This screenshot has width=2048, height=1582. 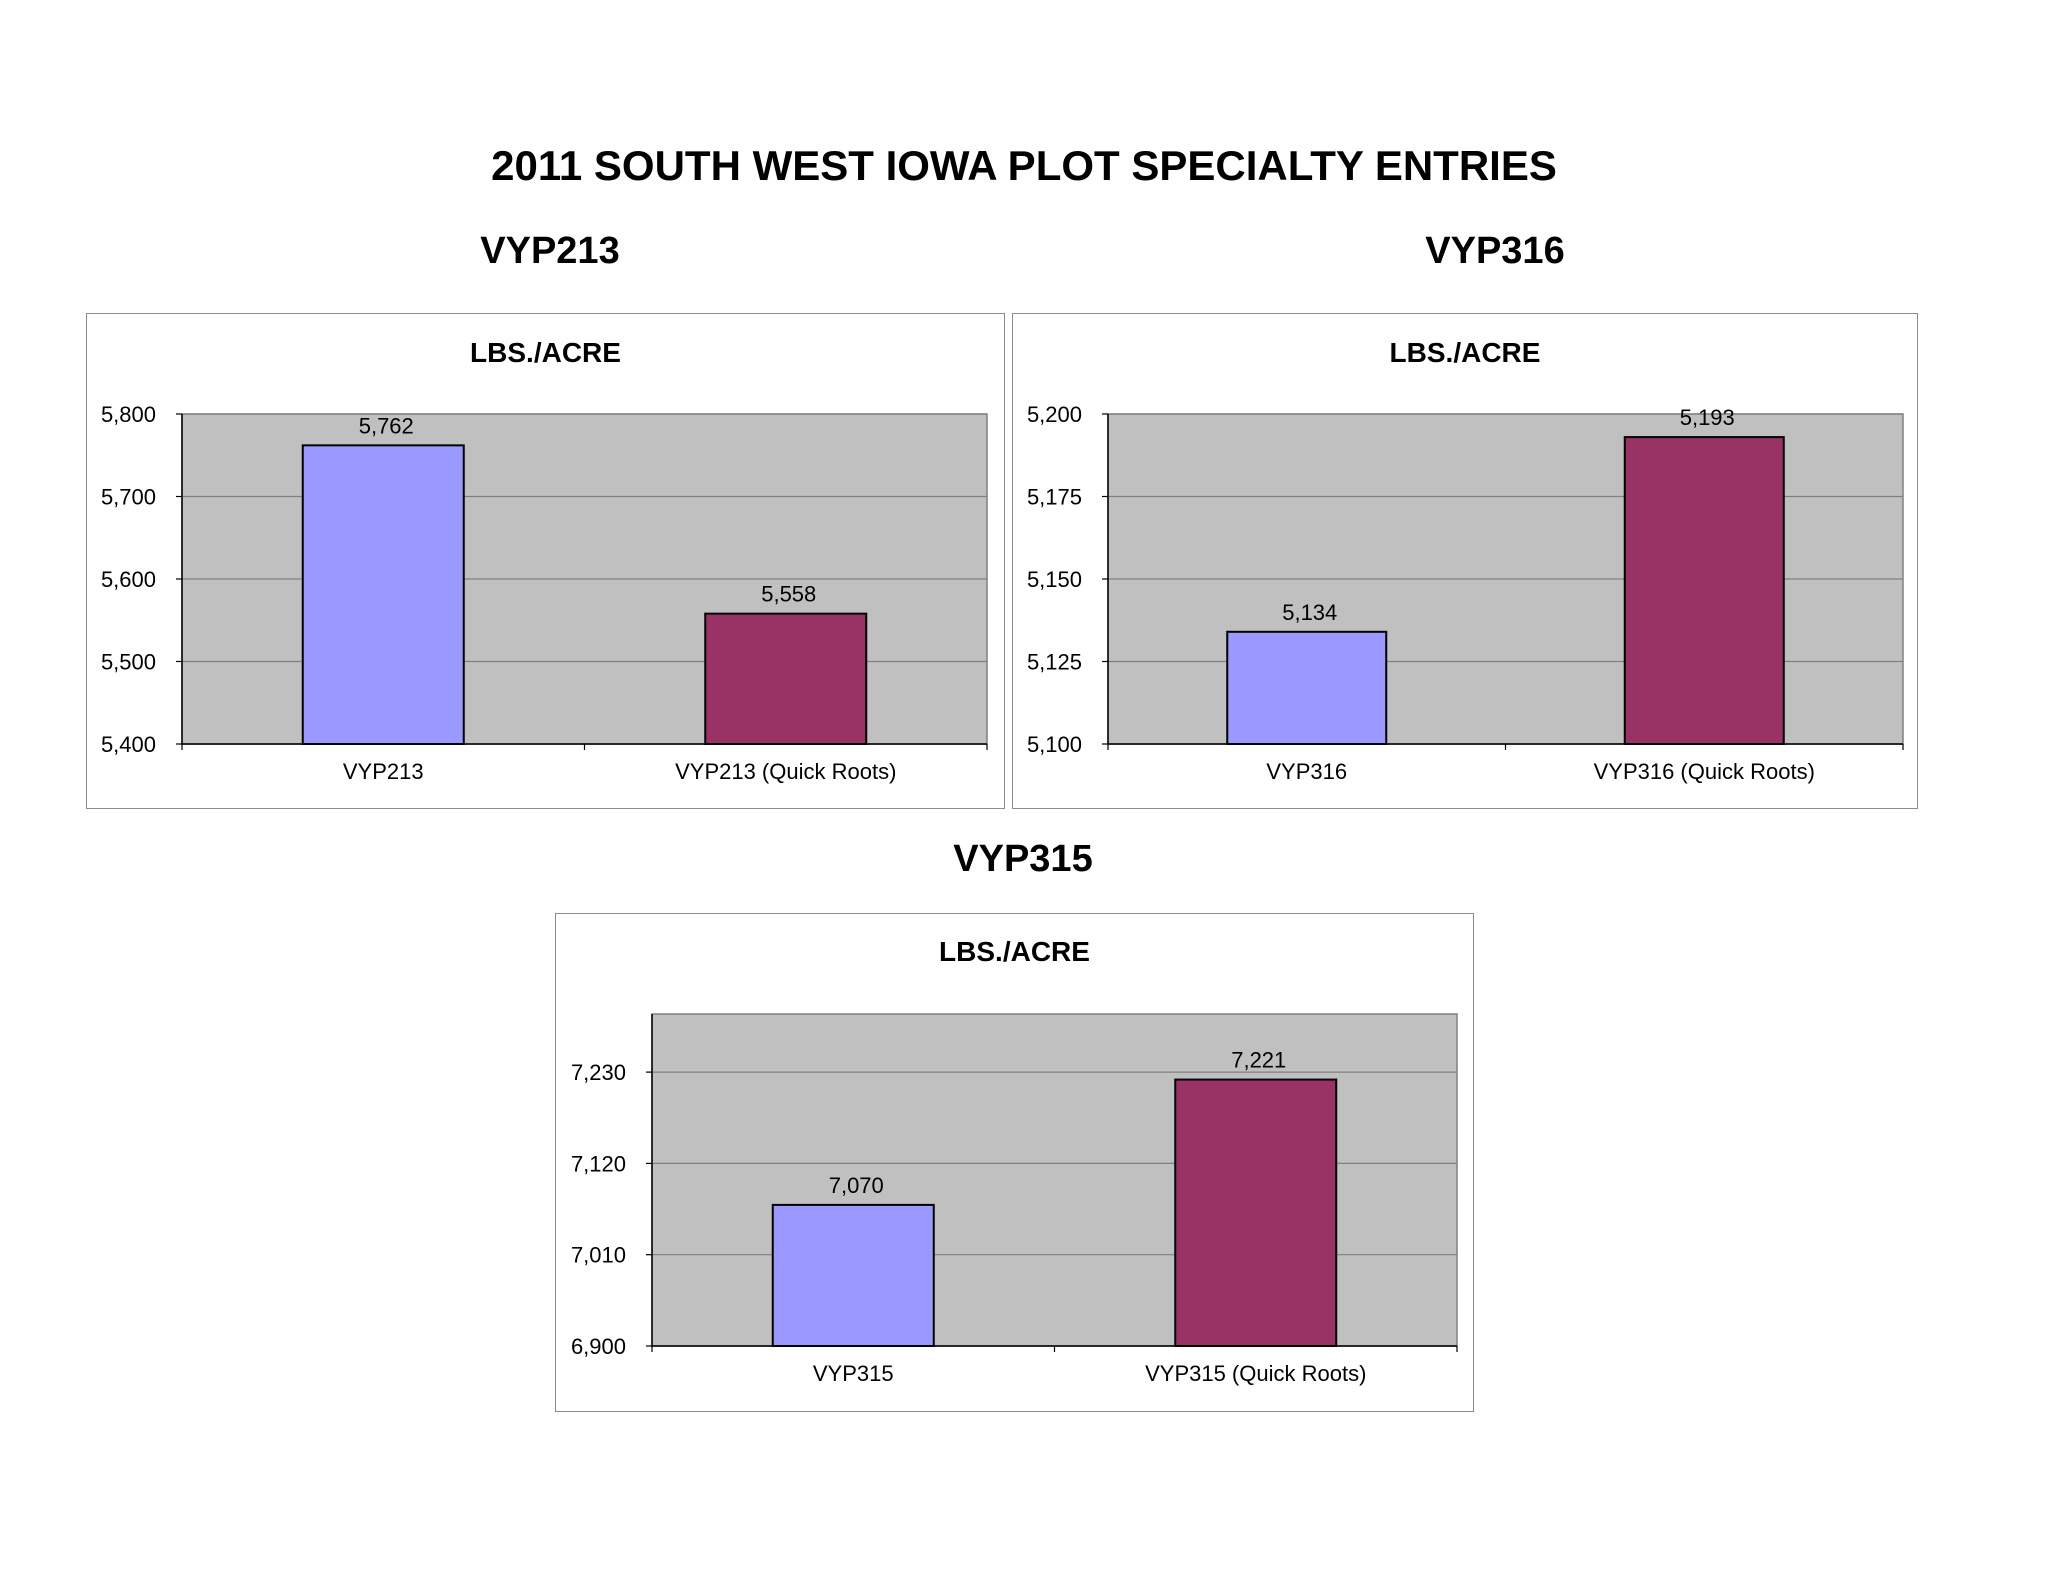 What do you see at coordinates (856, 1185) in the screenshot?
I see `data-label: 7,070` at bounding box center [856, 1185].